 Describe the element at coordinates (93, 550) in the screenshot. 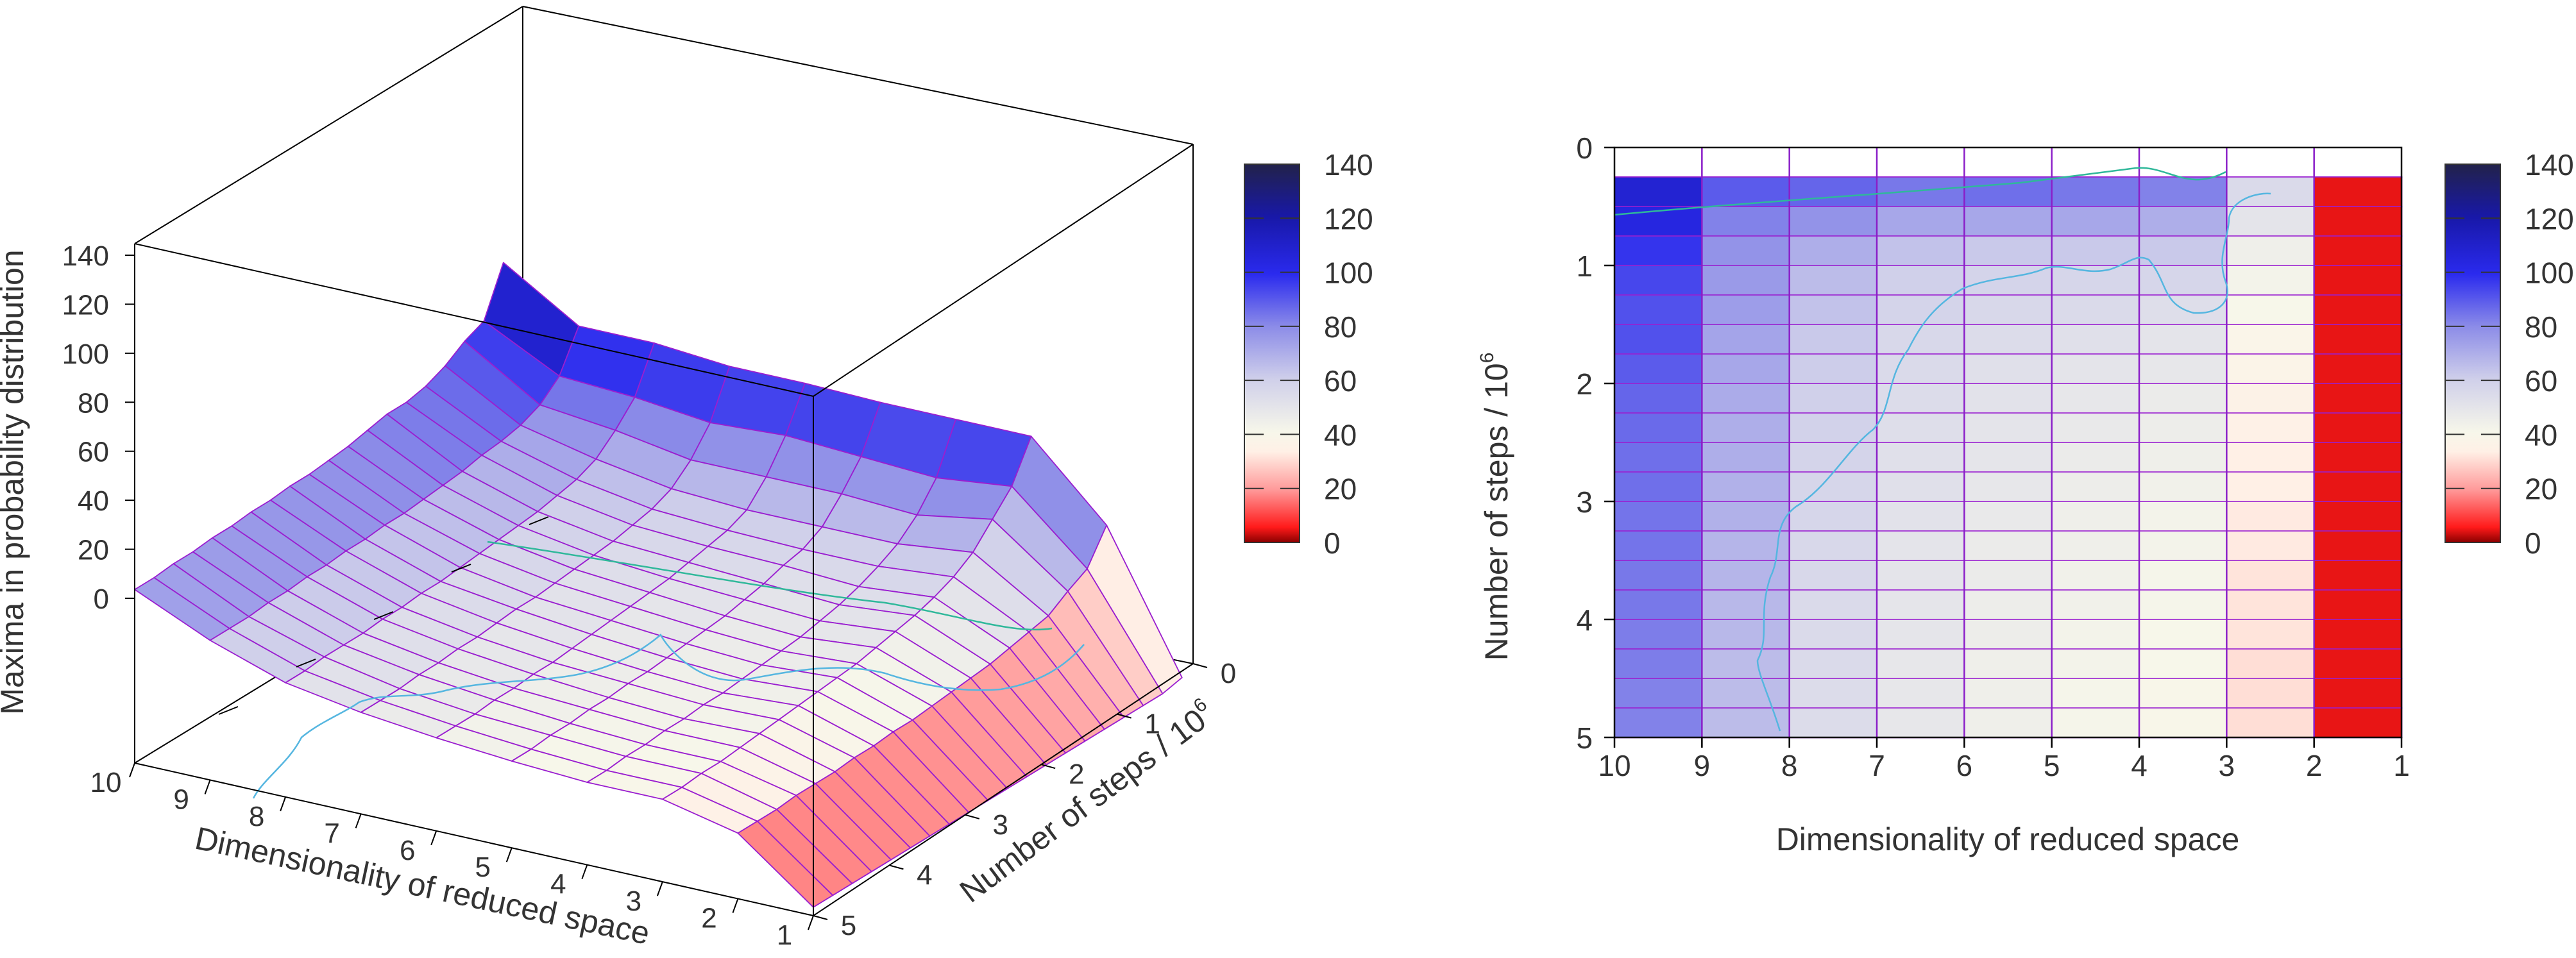

I see `z-tick-label: 20` at that location.